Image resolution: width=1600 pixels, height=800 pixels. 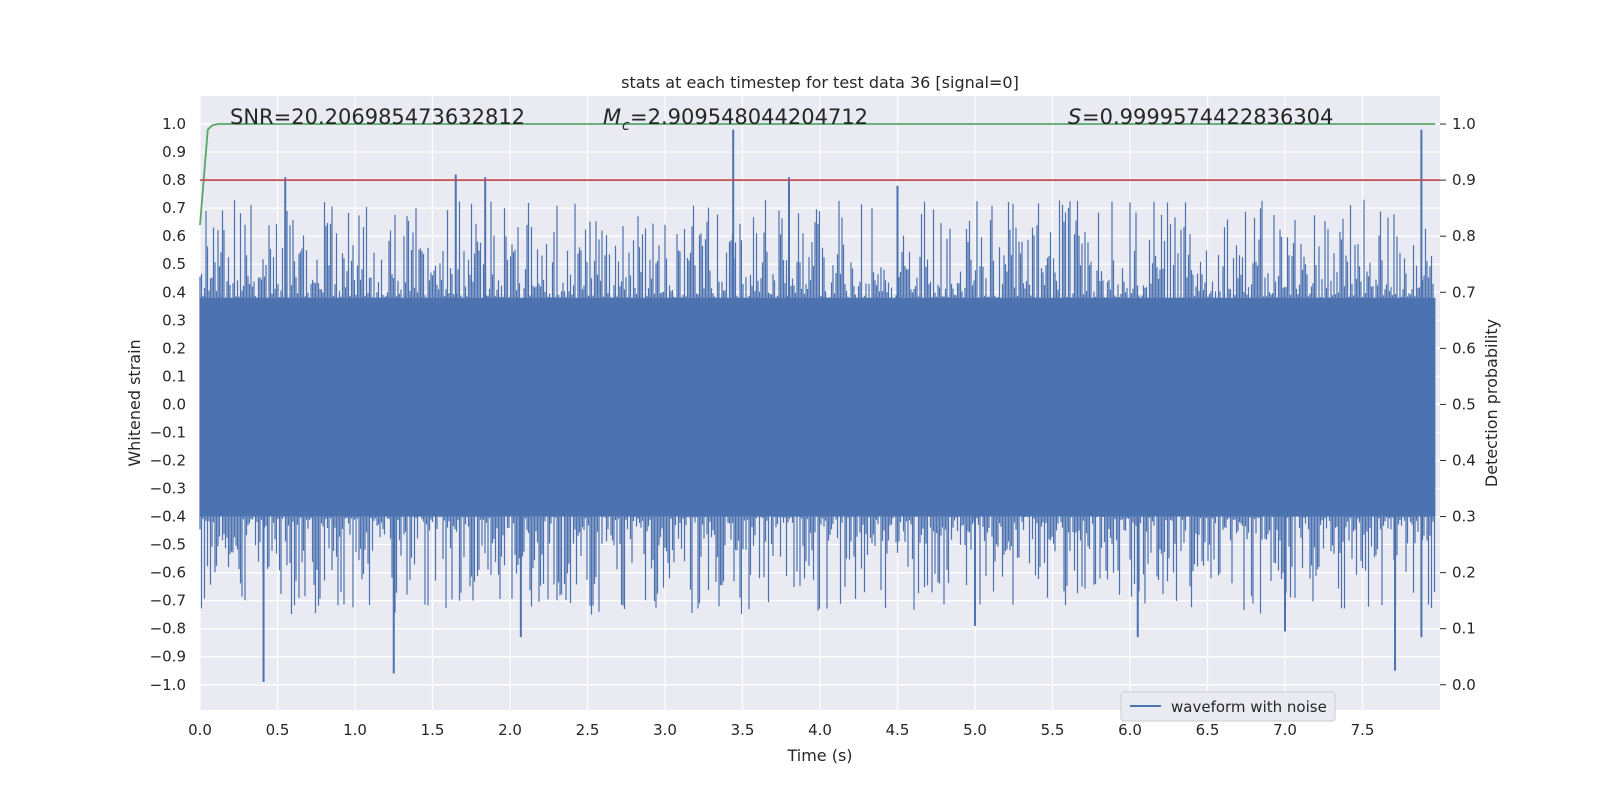 What do you see at coordinates (1285, 730) in the screenshot?
I see `x-tick-label: 7.0` at bounding box center [1285, 730].